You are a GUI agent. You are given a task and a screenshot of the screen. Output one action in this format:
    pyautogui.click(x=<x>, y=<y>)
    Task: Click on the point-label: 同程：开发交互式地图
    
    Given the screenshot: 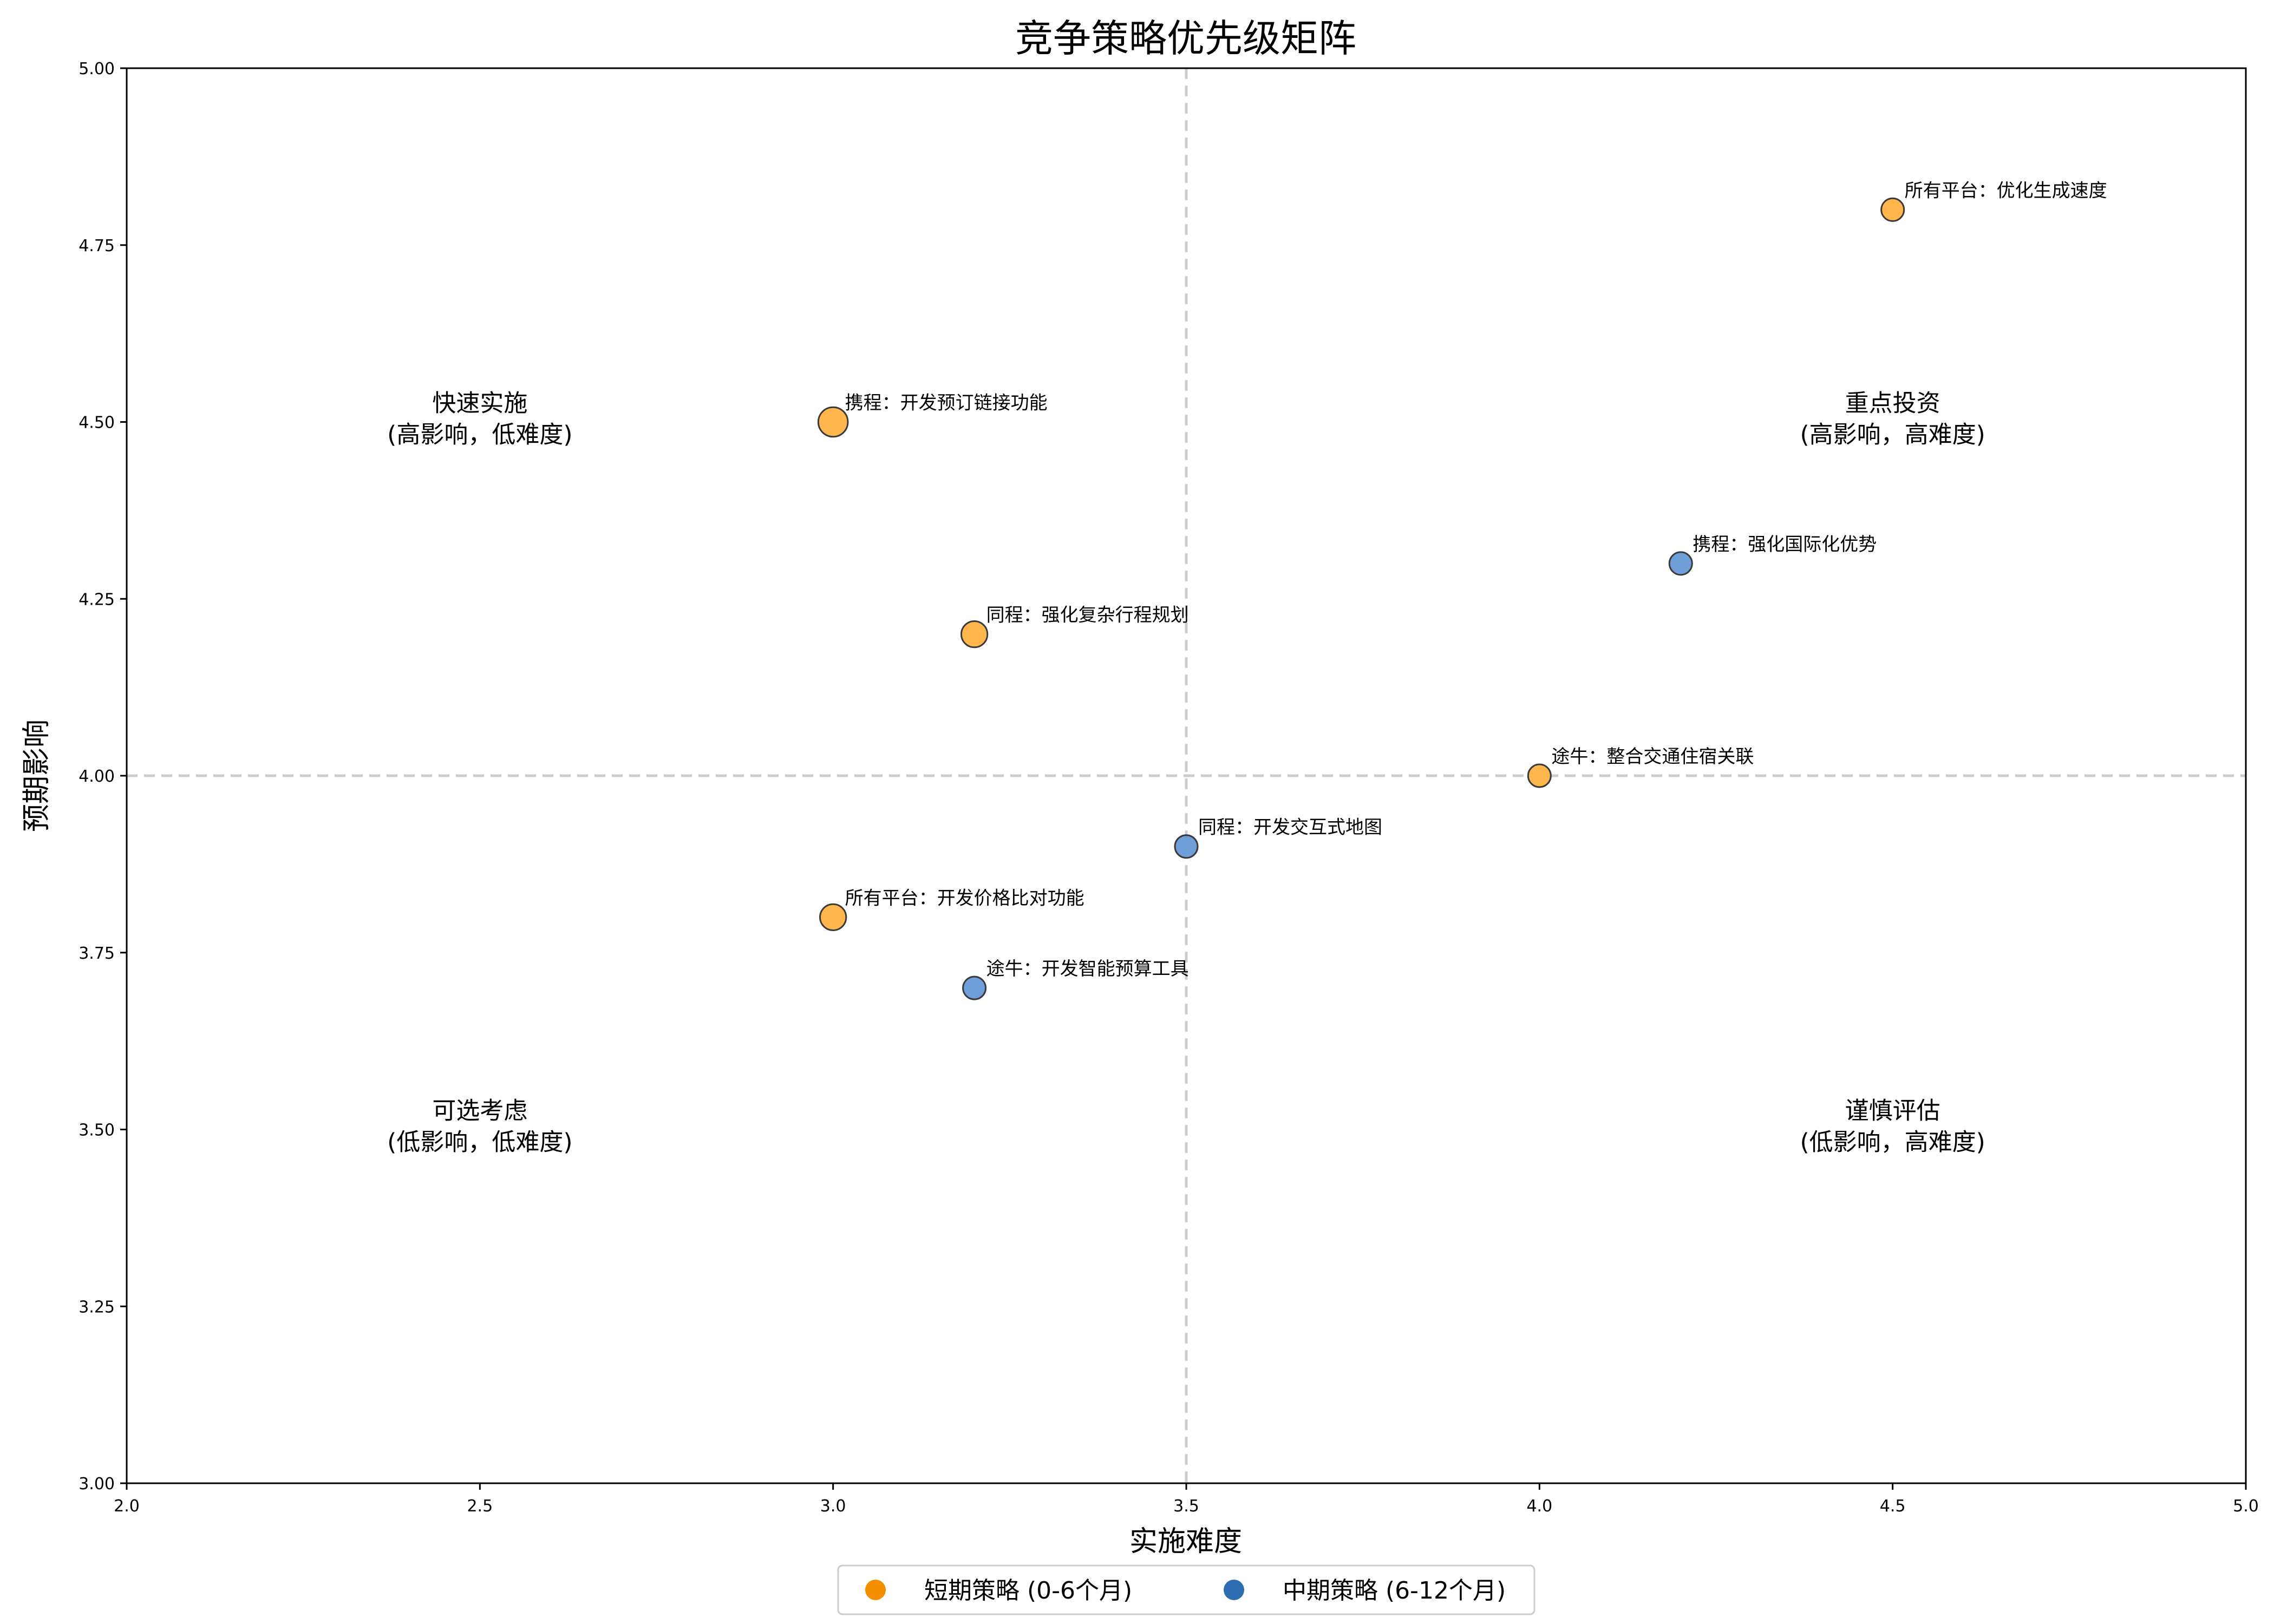 What is the action you would take?
    pyautogui.click(x=1290, y=828)
    